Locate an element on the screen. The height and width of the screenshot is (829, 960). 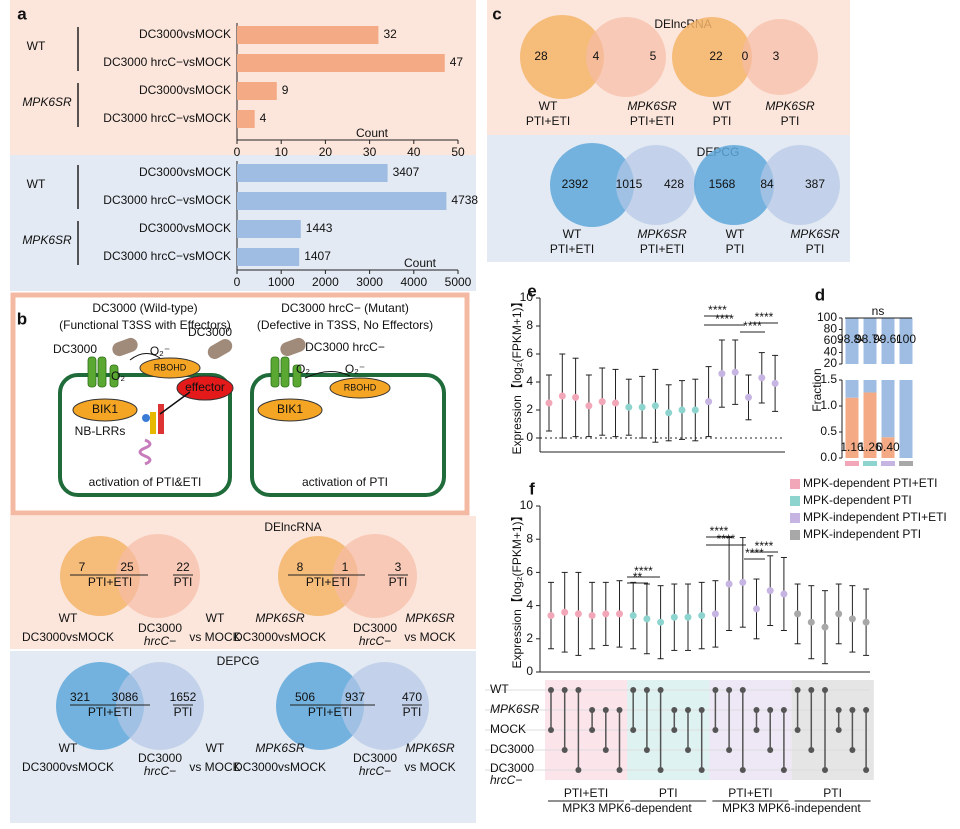
supergroup-label: MPK3 MPK6-independent is located at coordinates (791, 808).